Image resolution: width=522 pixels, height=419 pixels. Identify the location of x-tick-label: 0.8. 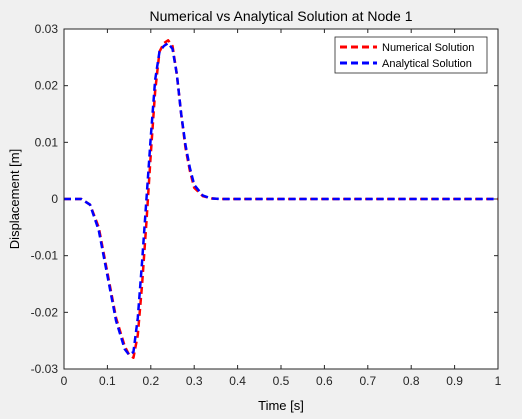
(411, 381).